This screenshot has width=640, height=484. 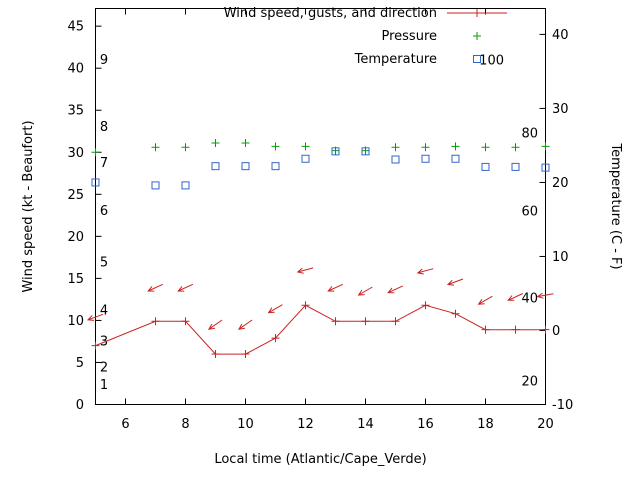 I want to click on y-left-tick-label: 35, so click(x=75, y=111).